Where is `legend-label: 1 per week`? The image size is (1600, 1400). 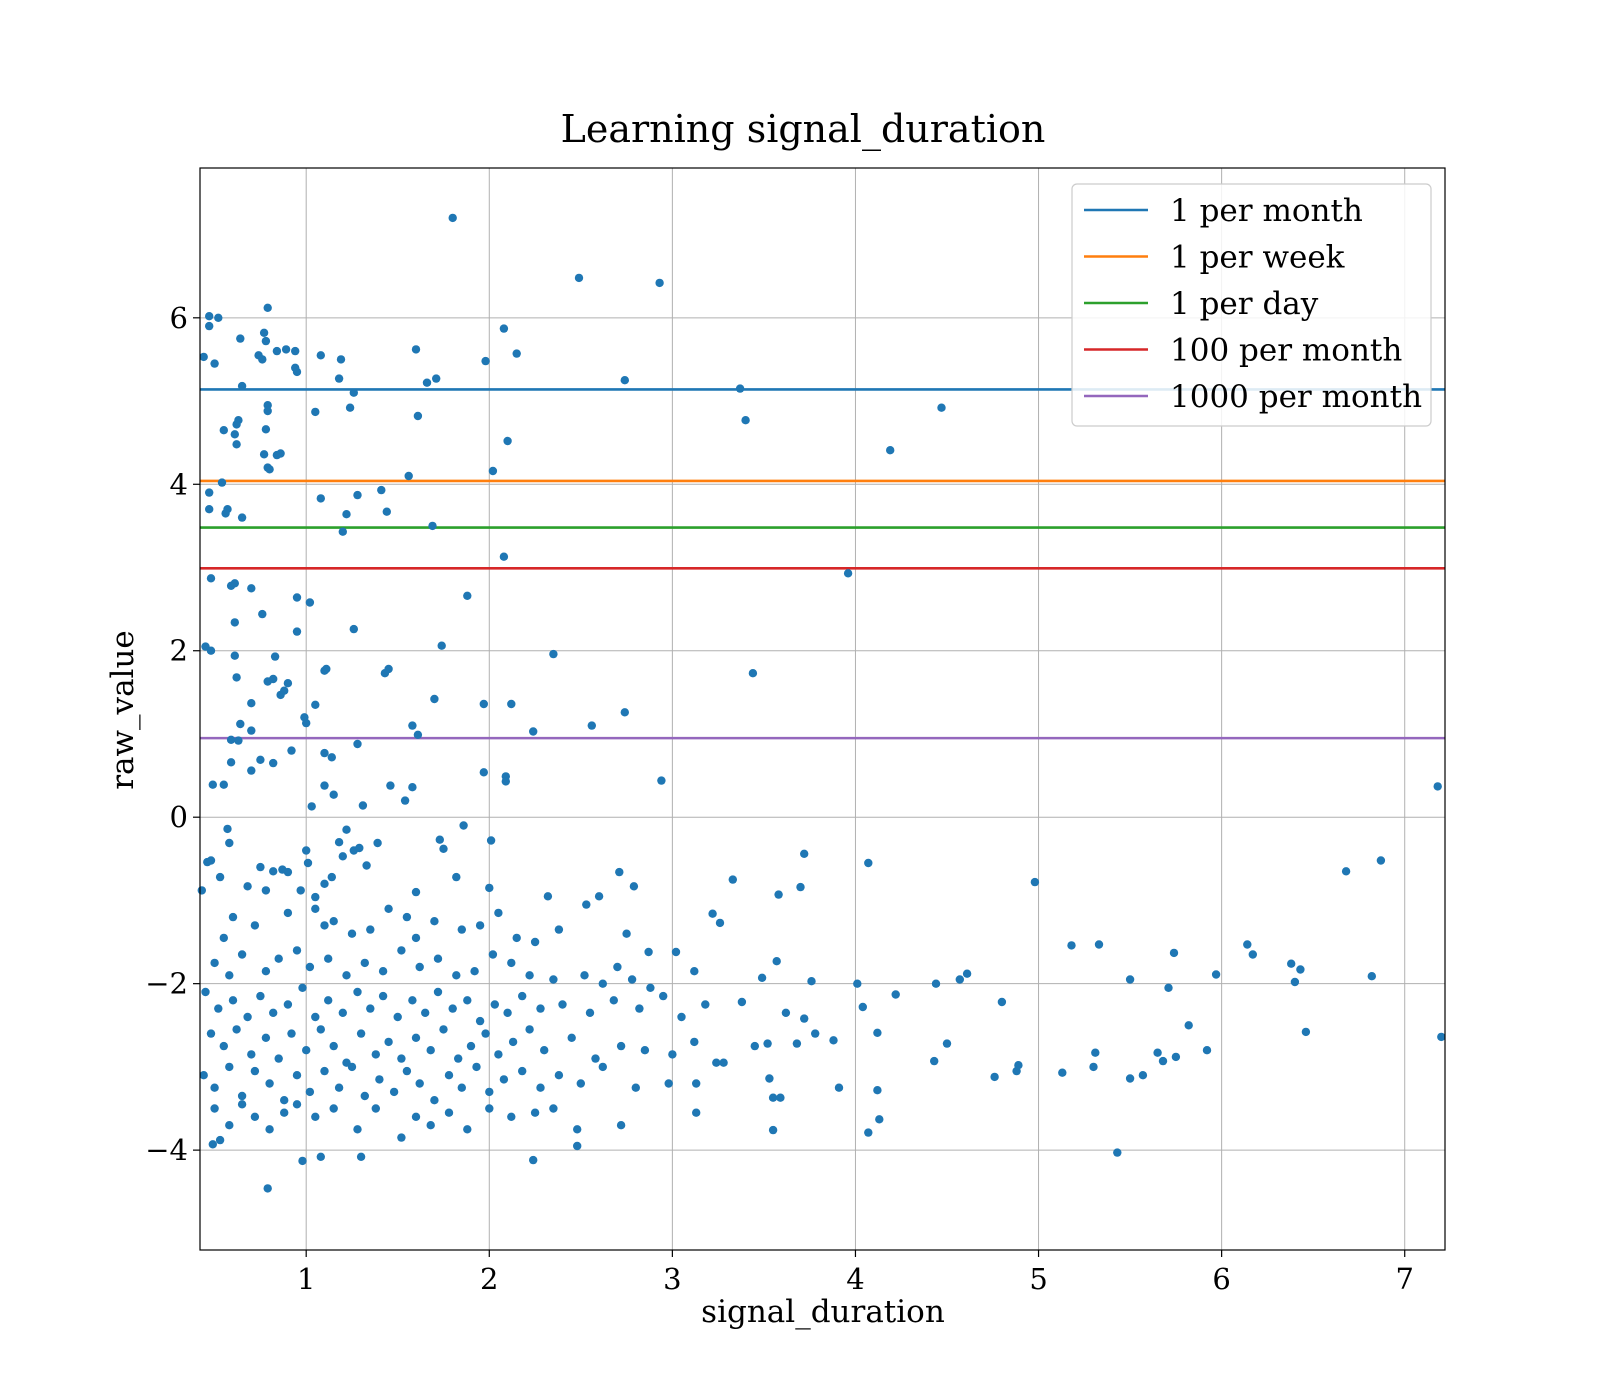 legend-label: 1 per week is located at coordinates (1257, 258).